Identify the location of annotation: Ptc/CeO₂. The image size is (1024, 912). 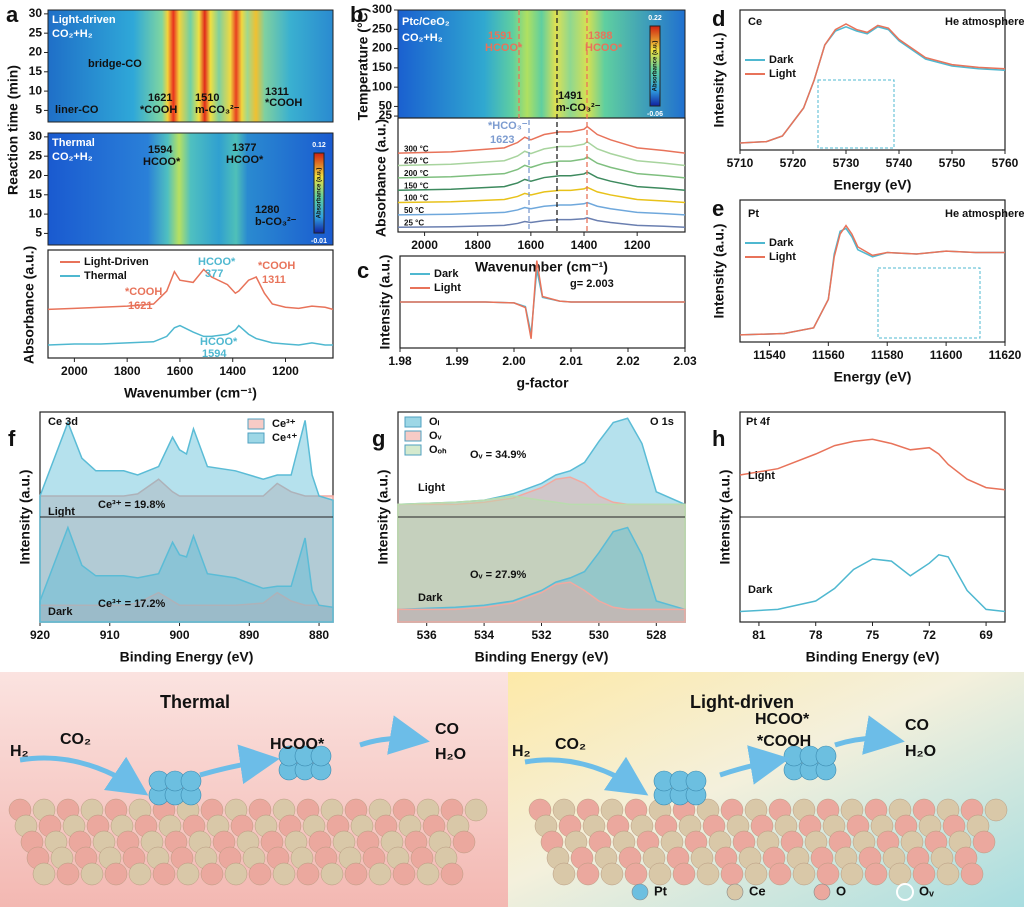
(426, 22).